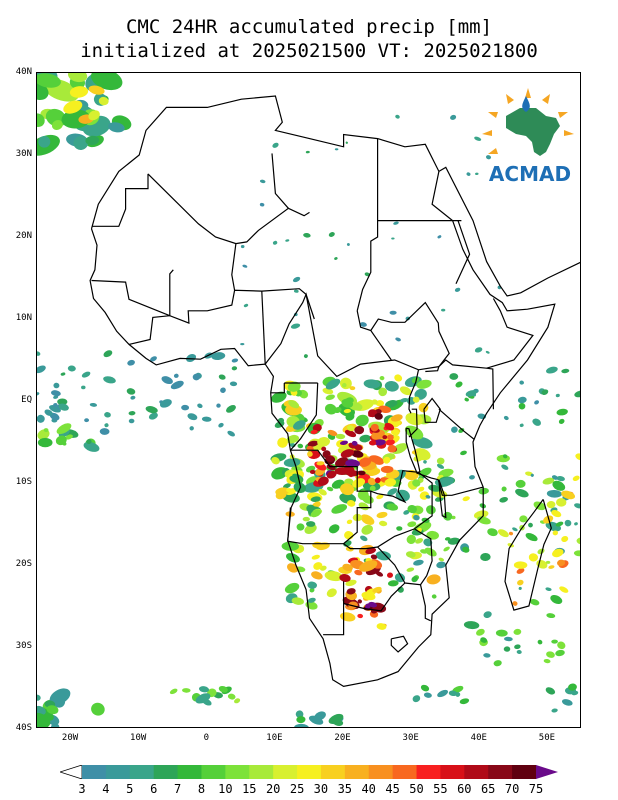 This screenshot has height=800, width=618. Describe the element at coordinates (273, 789) in the screenshot. I see `colorbar-label: 20` at that location.